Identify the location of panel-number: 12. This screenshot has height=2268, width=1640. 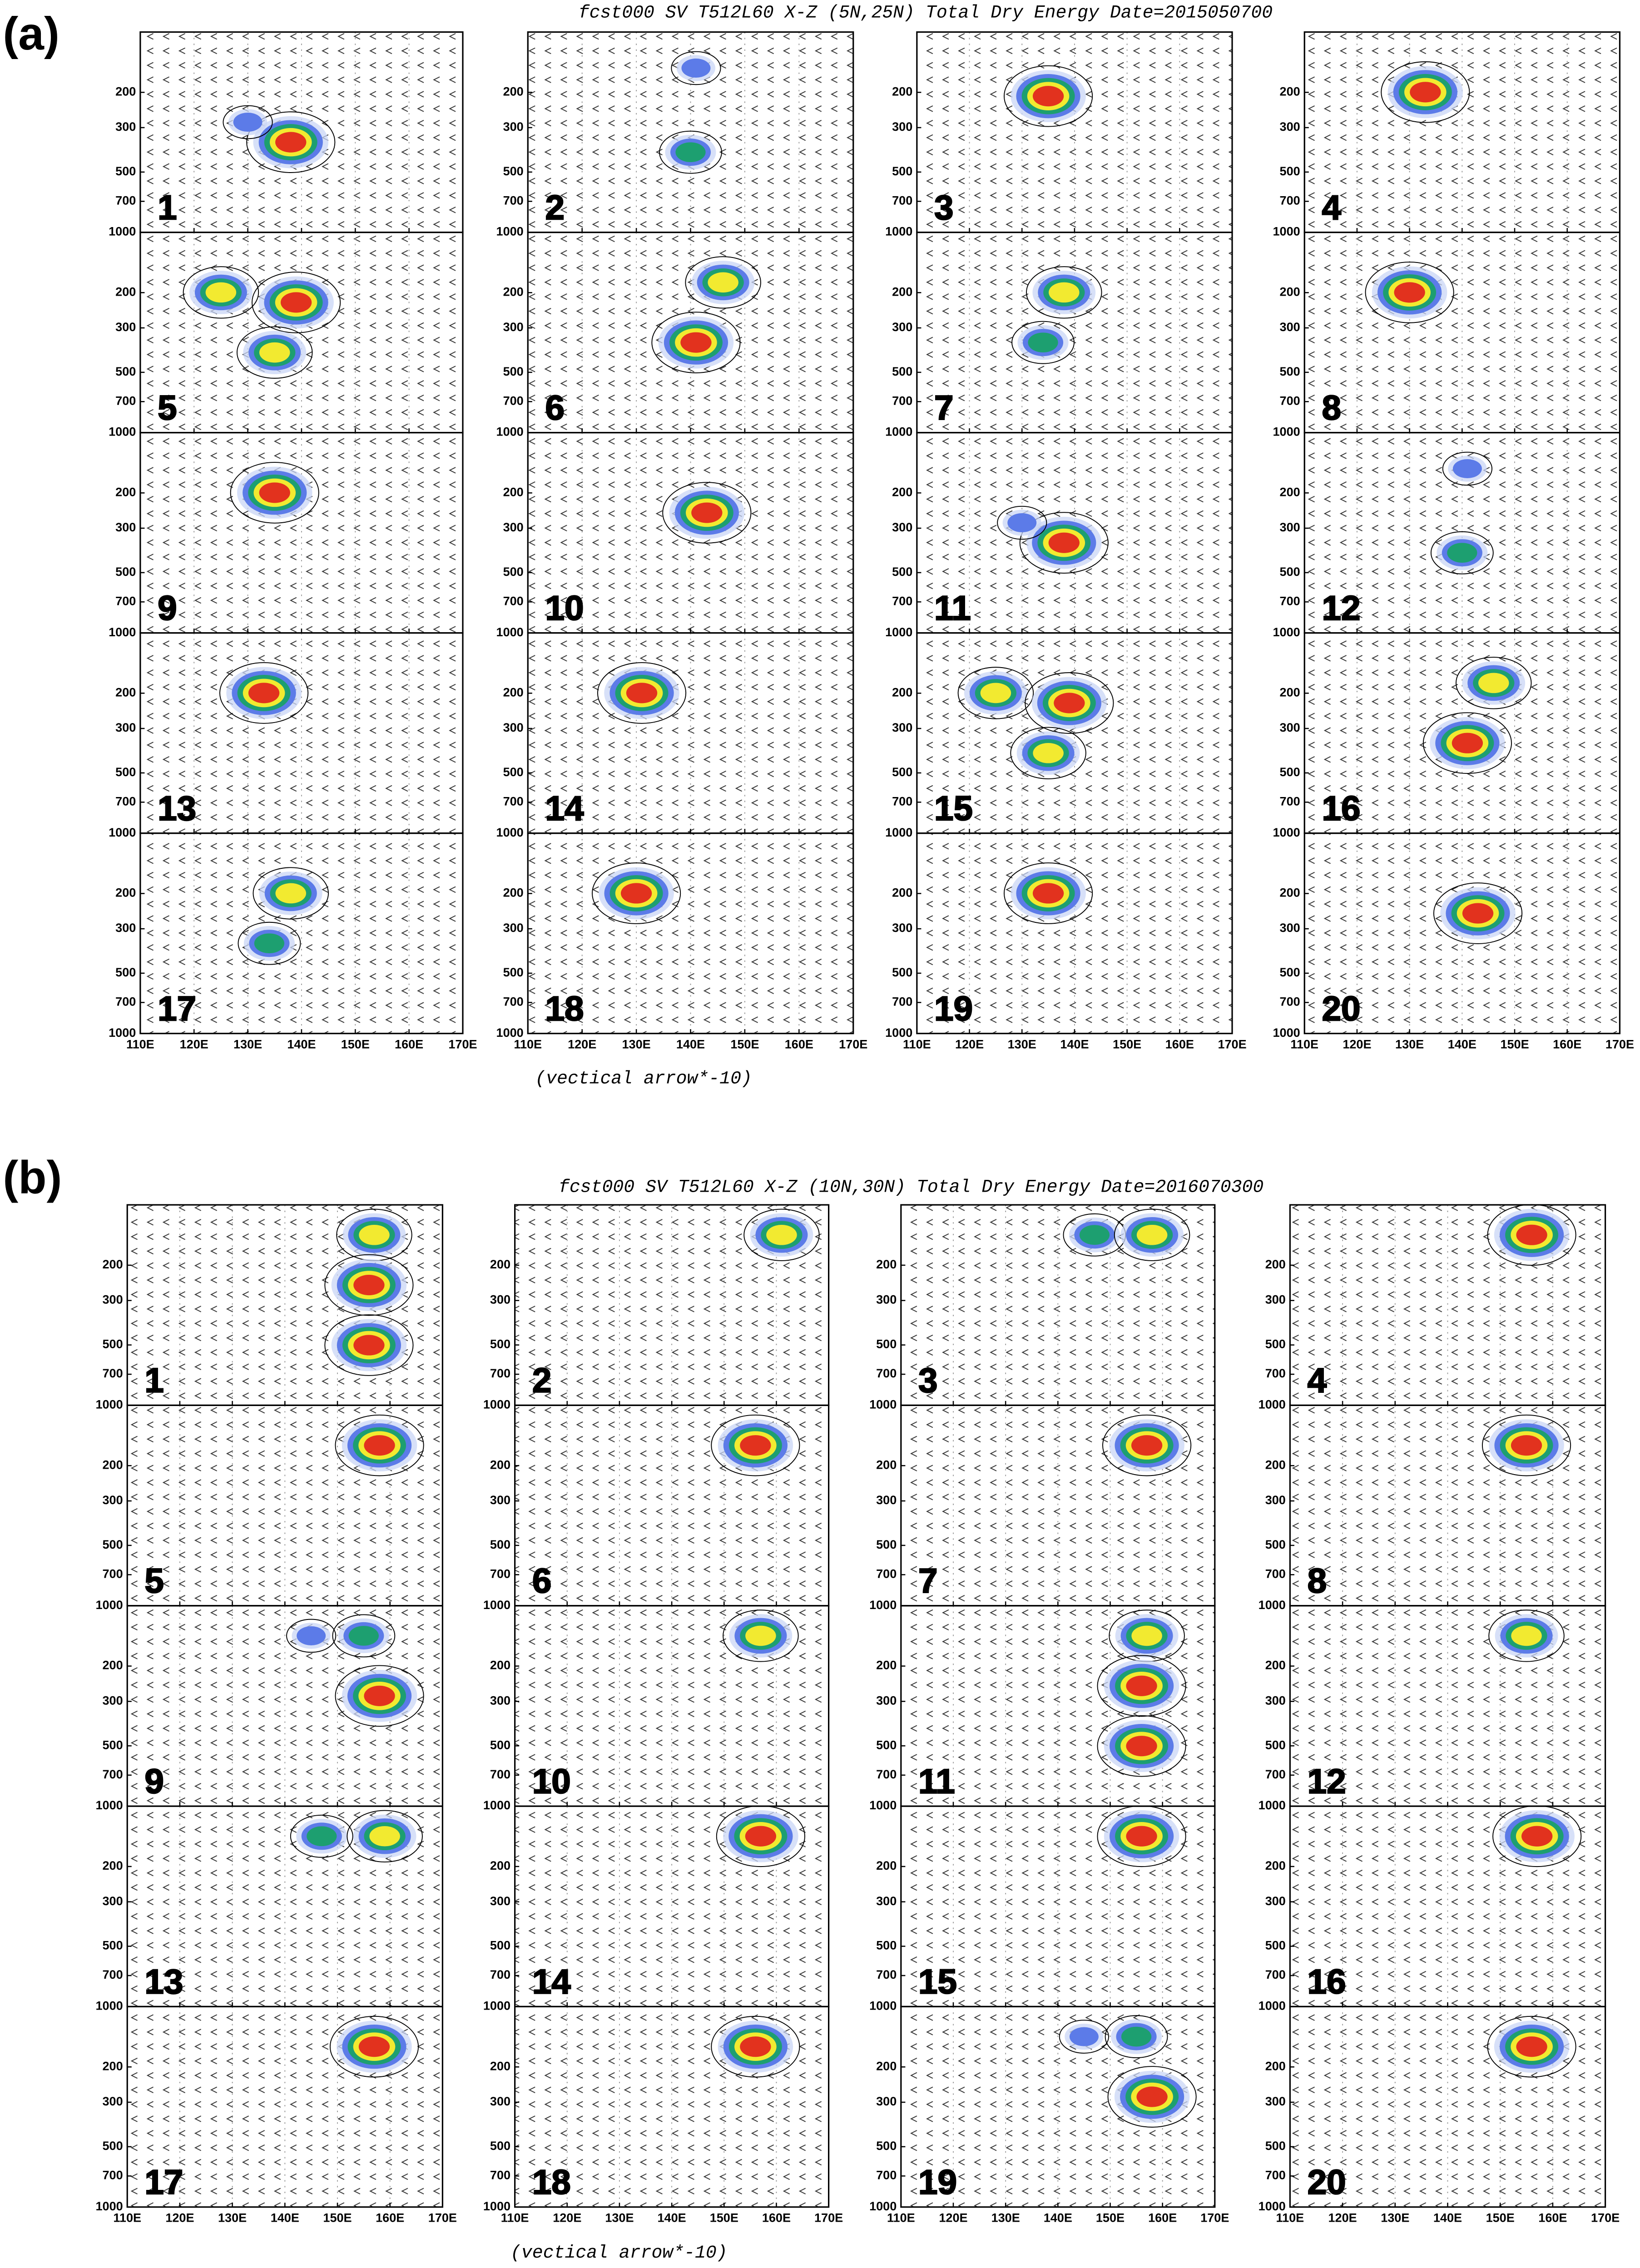
(1341, 608).